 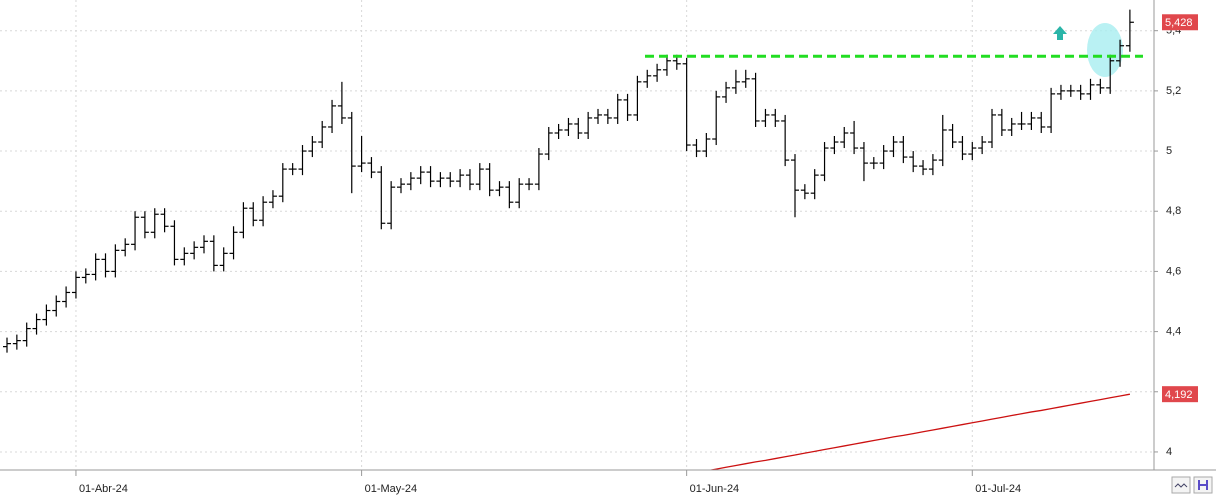 I want to click on zoom-button, so click(x=1181, y=485).